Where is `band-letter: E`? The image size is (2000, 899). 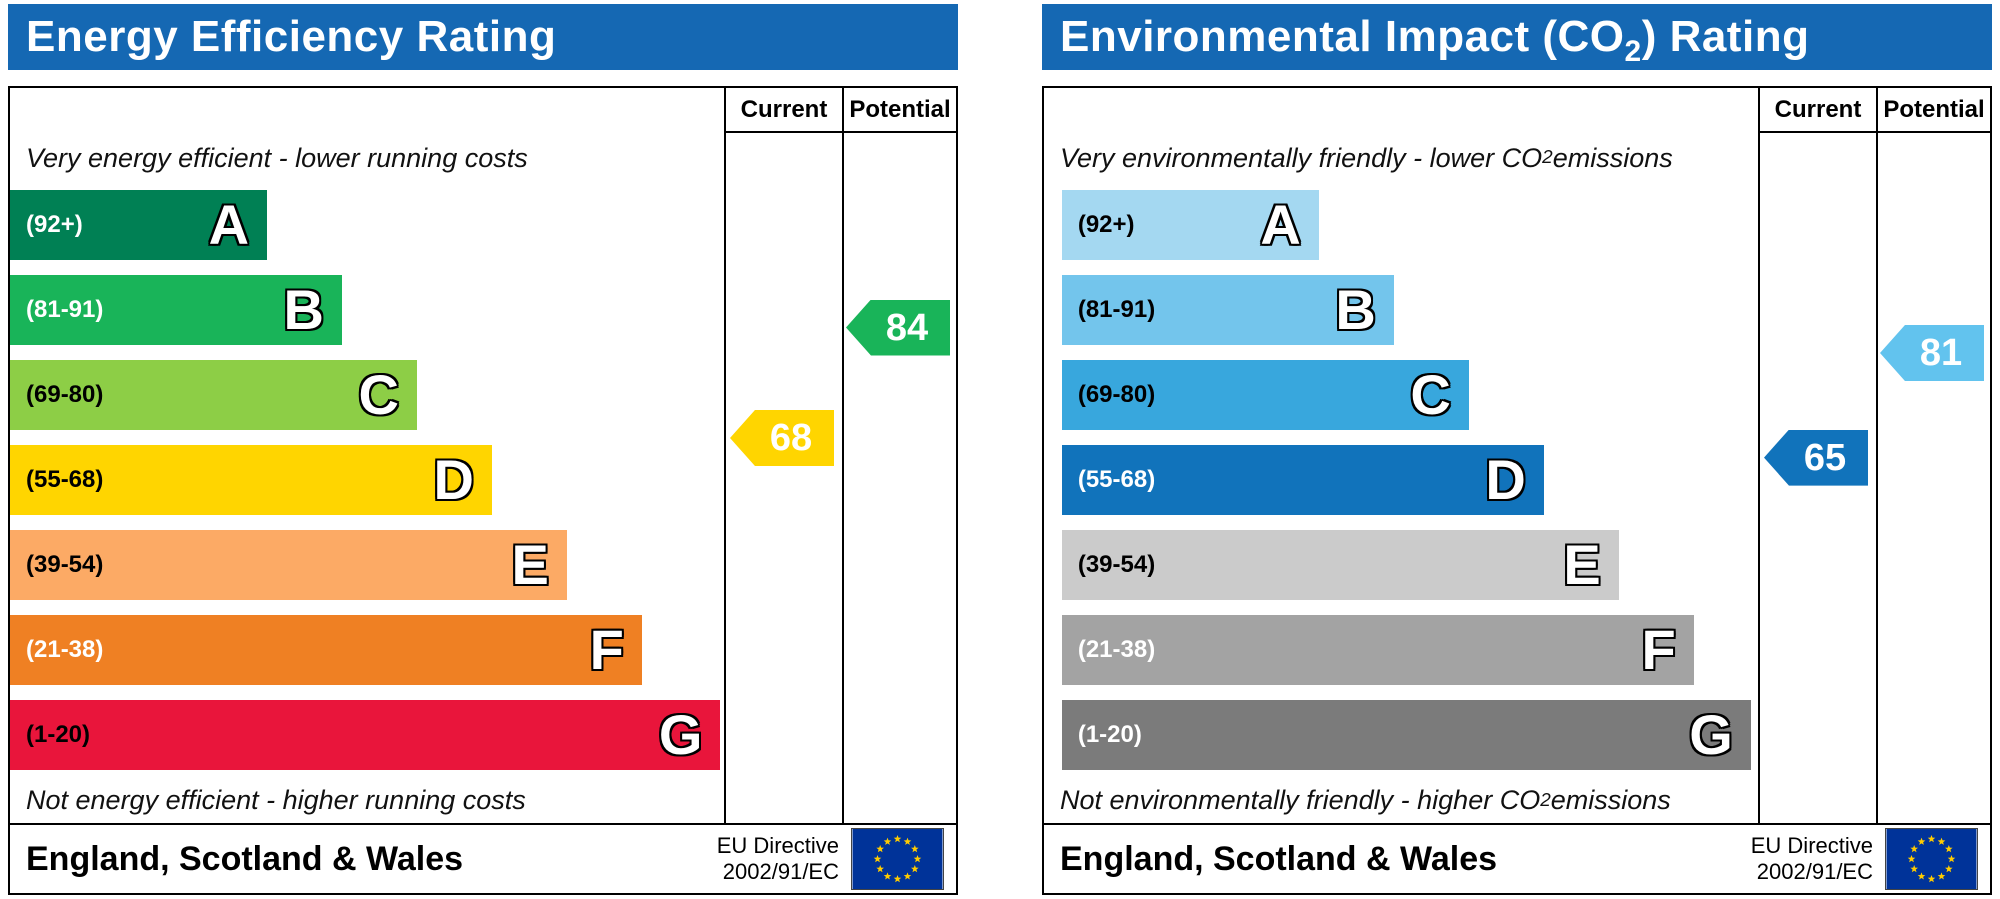 band-letter: E is located at coordinates (1582, 564).